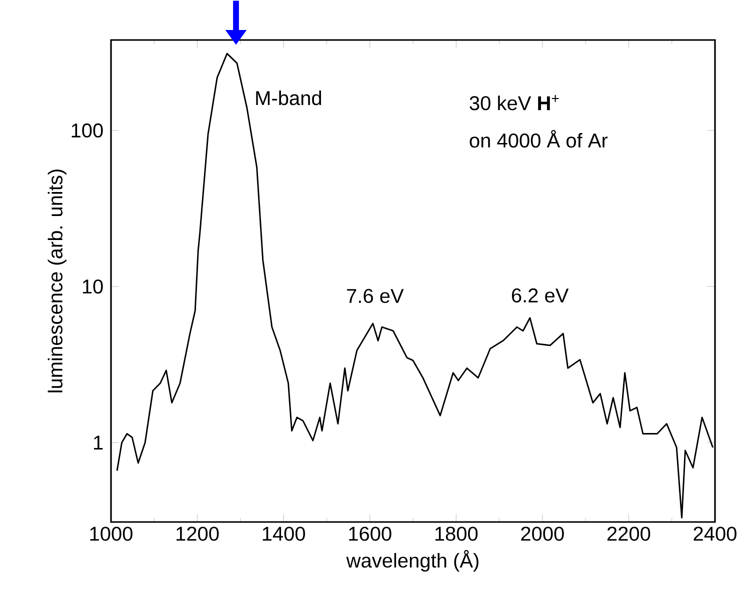  Describe the element at coordinates (514, 102) in the screenshot. I see `annotation: 30 keV H$^{+}$` at that location.